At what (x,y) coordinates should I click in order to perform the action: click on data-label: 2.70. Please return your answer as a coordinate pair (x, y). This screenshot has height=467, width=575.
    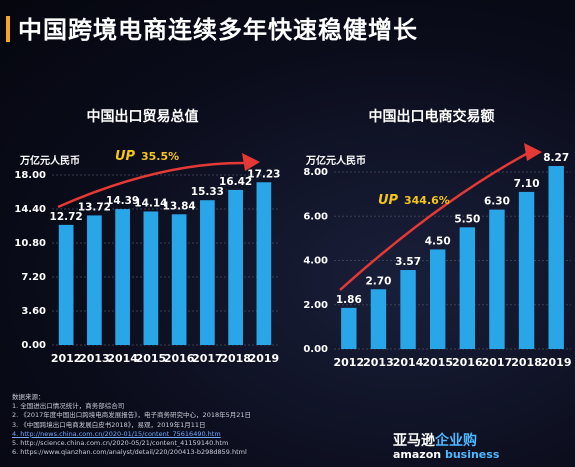
    Looking at the image, I should click on (378, 281).